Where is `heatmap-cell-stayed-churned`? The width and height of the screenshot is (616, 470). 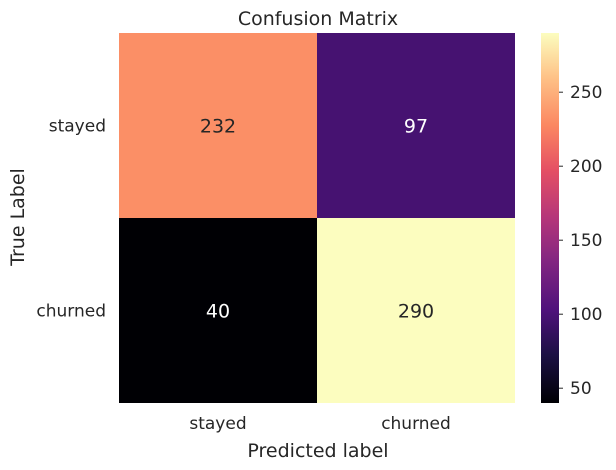 heatmap-cell-stayed-churned is located at coordinates (416, 125).